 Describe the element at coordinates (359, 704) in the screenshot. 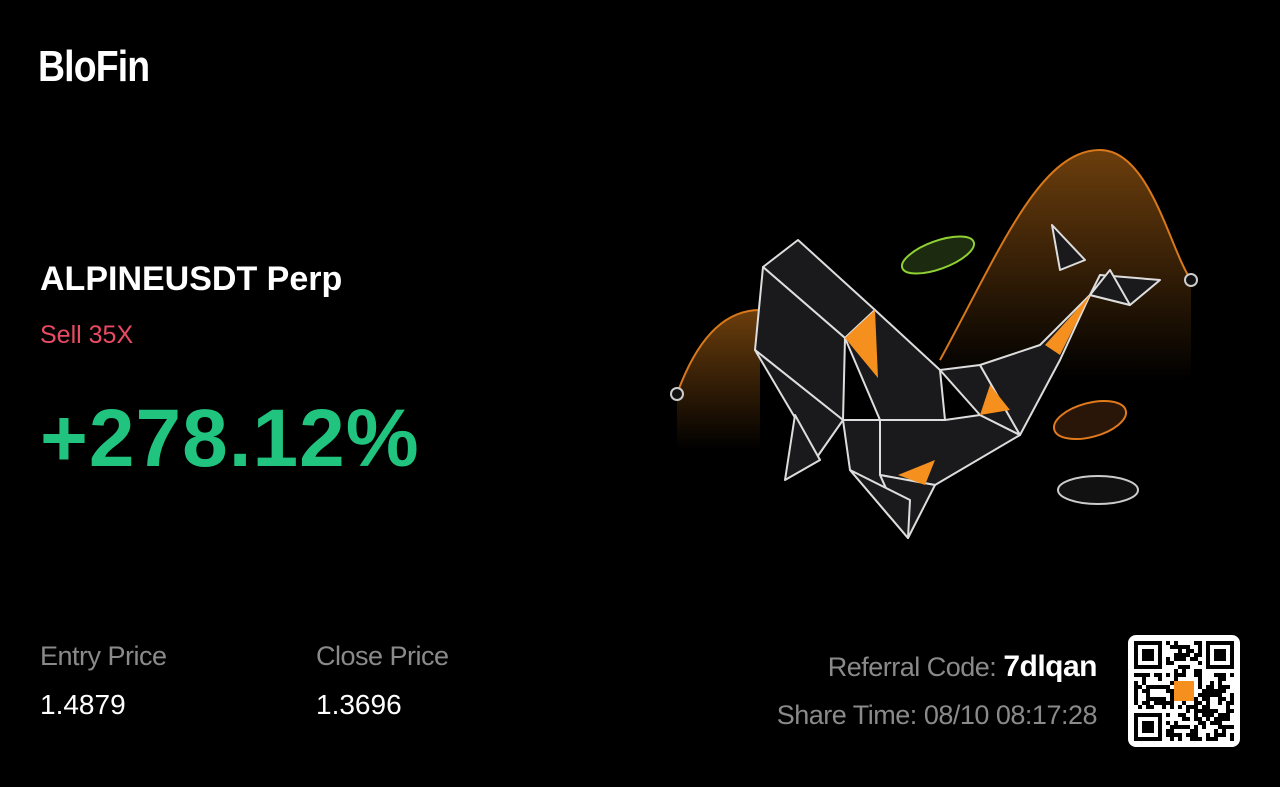

I see `close-value: 1.3696` at that location.